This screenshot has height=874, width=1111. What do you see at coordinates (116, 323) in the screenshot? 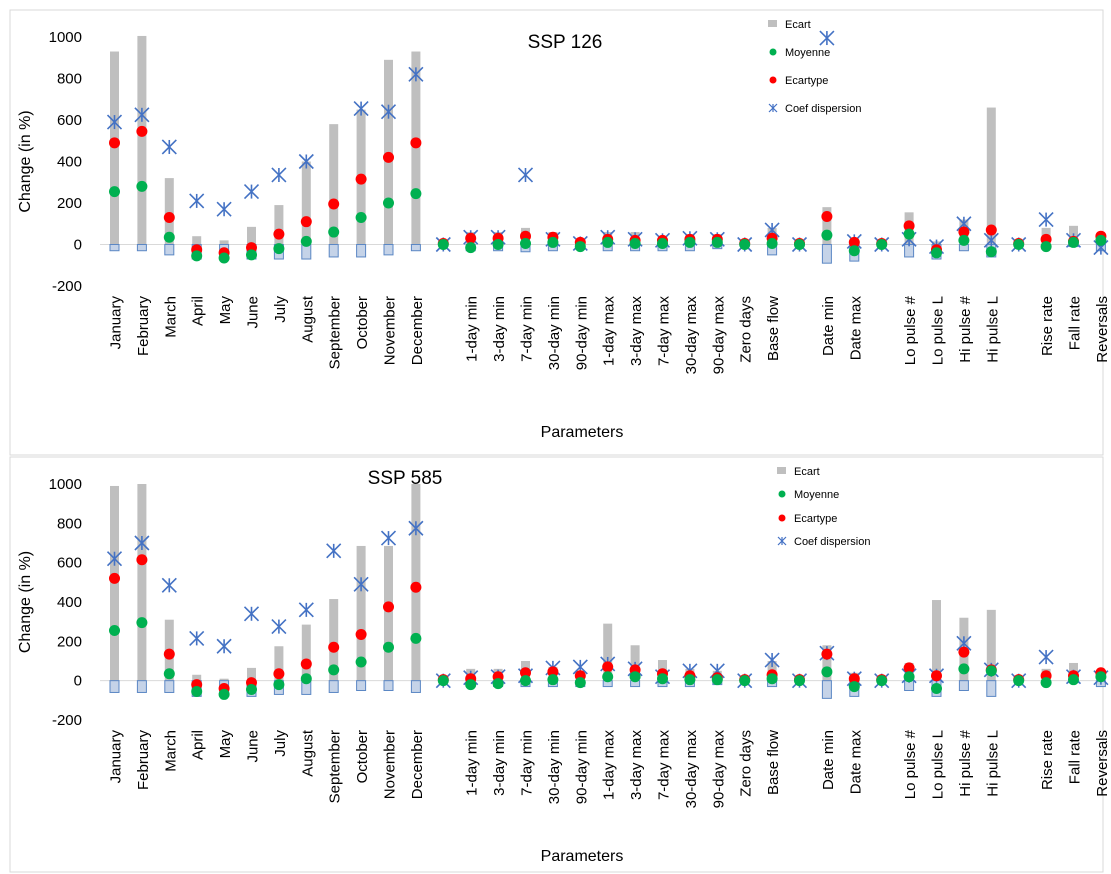
I see `x-tick-label: January` at bounding box center [116, 323].